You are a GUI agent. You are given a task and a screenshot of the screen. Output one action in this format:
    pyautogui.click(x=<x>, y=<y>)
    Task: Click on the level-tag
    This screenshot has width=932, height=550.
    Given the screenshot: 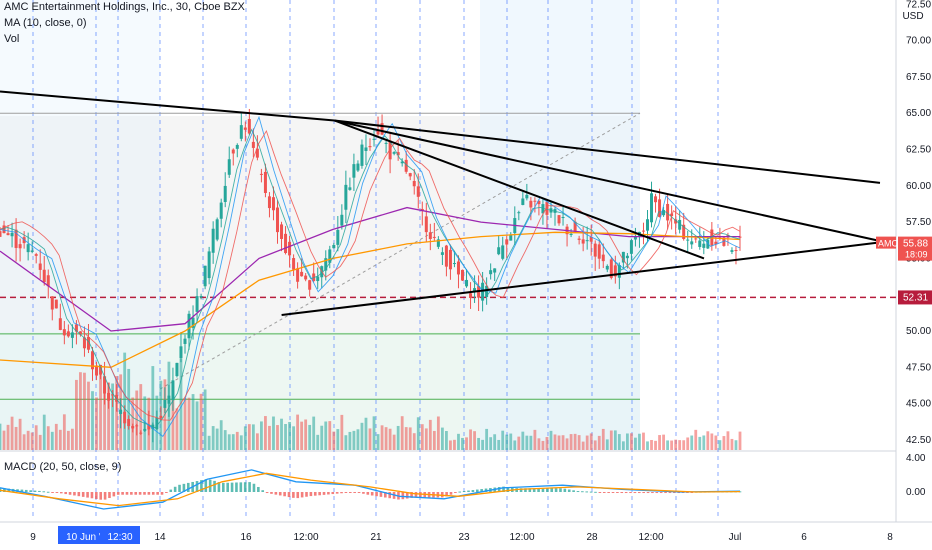 What is the action you would take?
    pyautogui.click(x=915, y=297)
    